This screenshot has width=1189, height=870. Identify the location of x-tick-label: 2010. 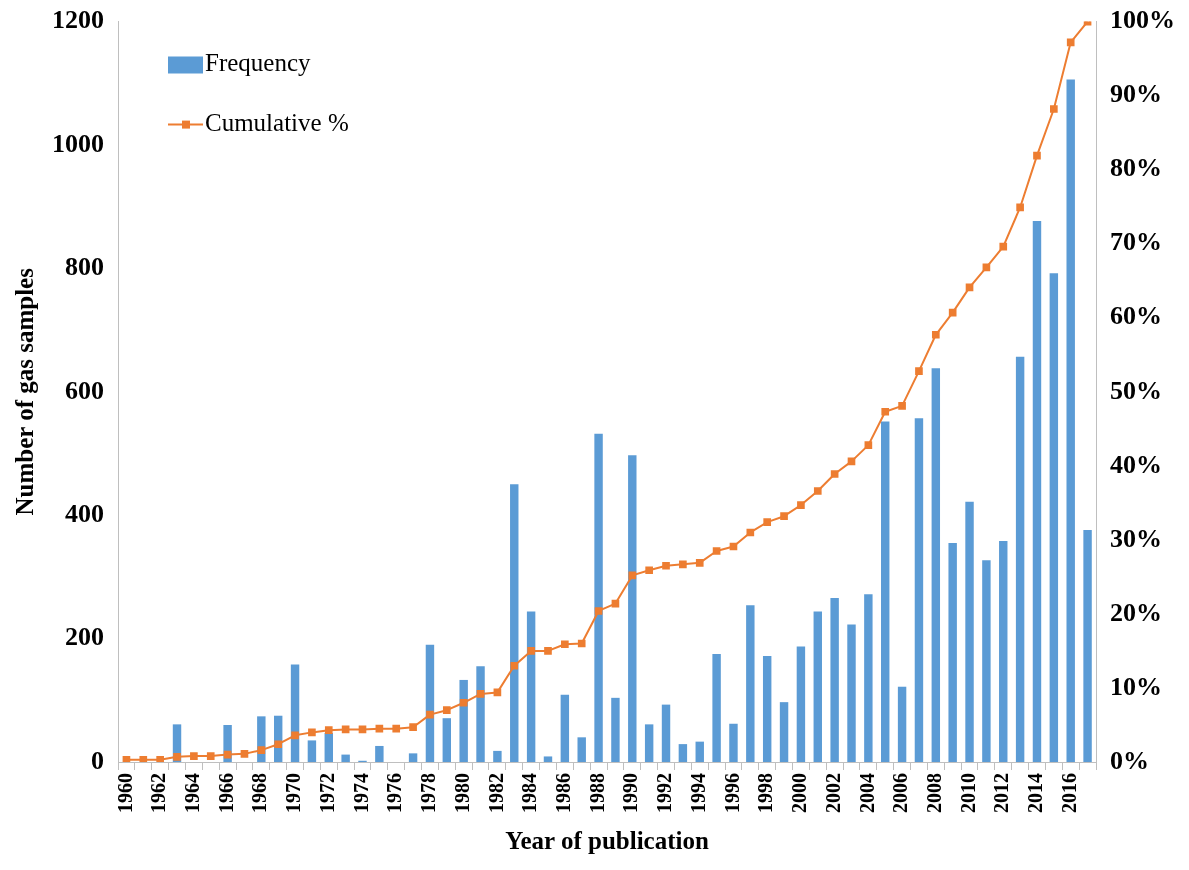
(967, 793).